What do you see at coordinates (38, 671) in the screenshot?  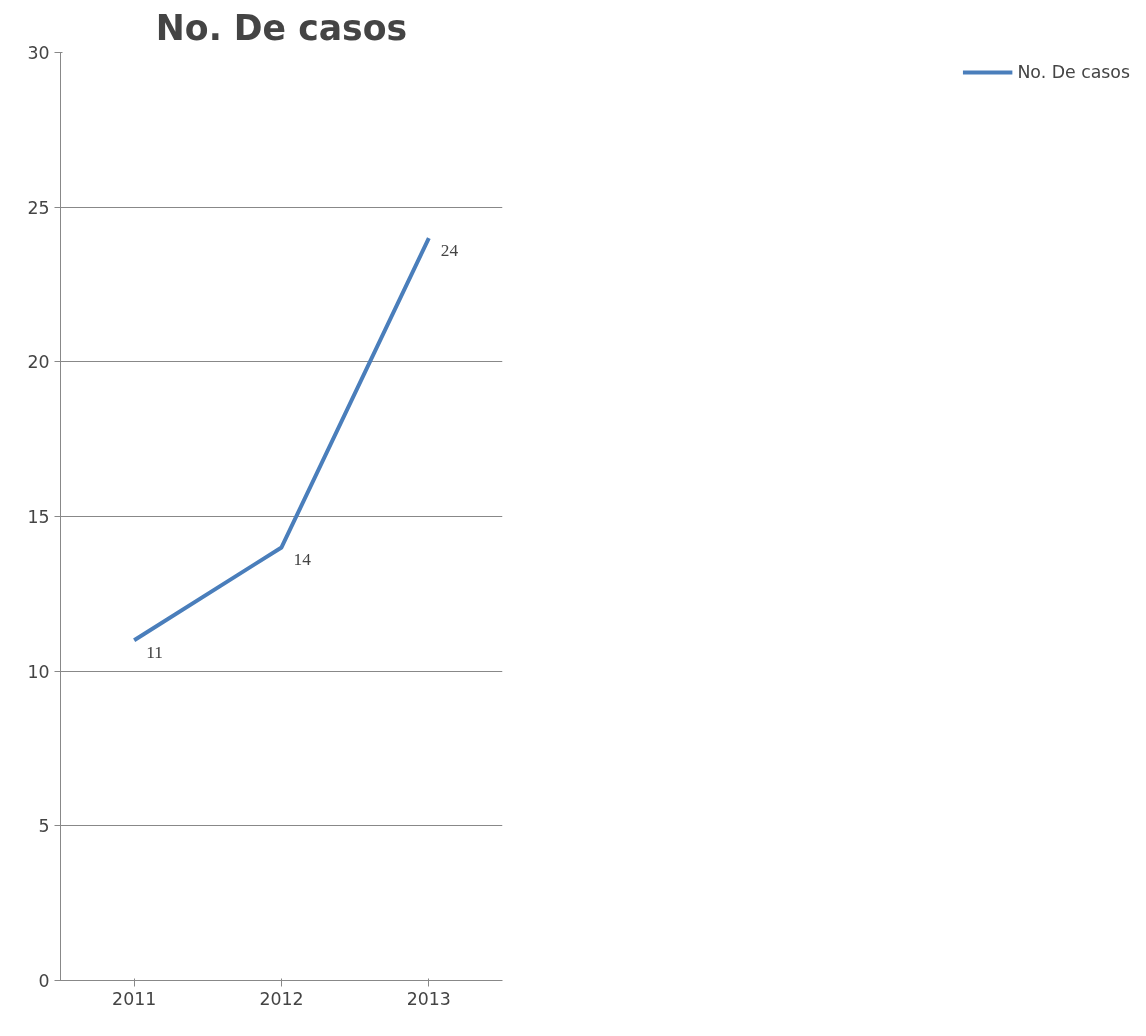 I see `y-tick-label: 10` at bounding box center [38, 671].